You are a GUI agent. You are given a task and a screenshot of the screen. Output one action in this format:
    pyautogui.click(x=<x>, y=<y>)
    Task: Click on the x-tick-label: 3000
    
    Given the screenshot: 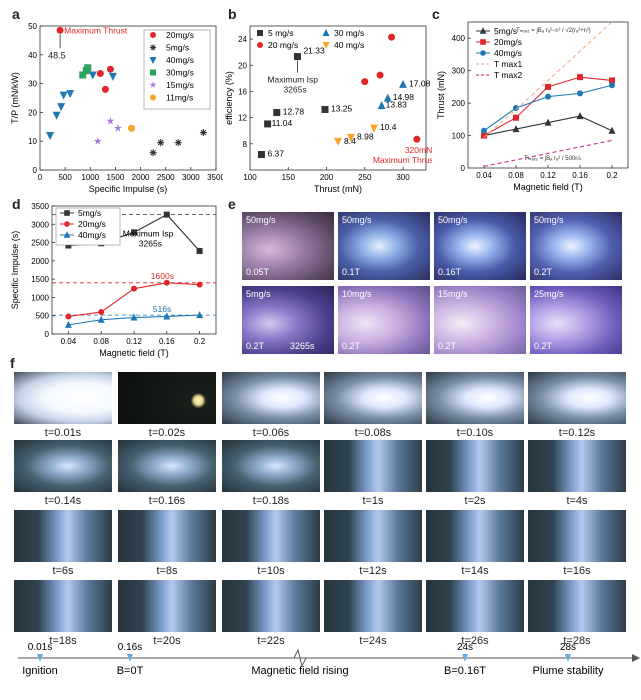 What is the action you would take?
    pyautogui.click(x=191, y=177)
    